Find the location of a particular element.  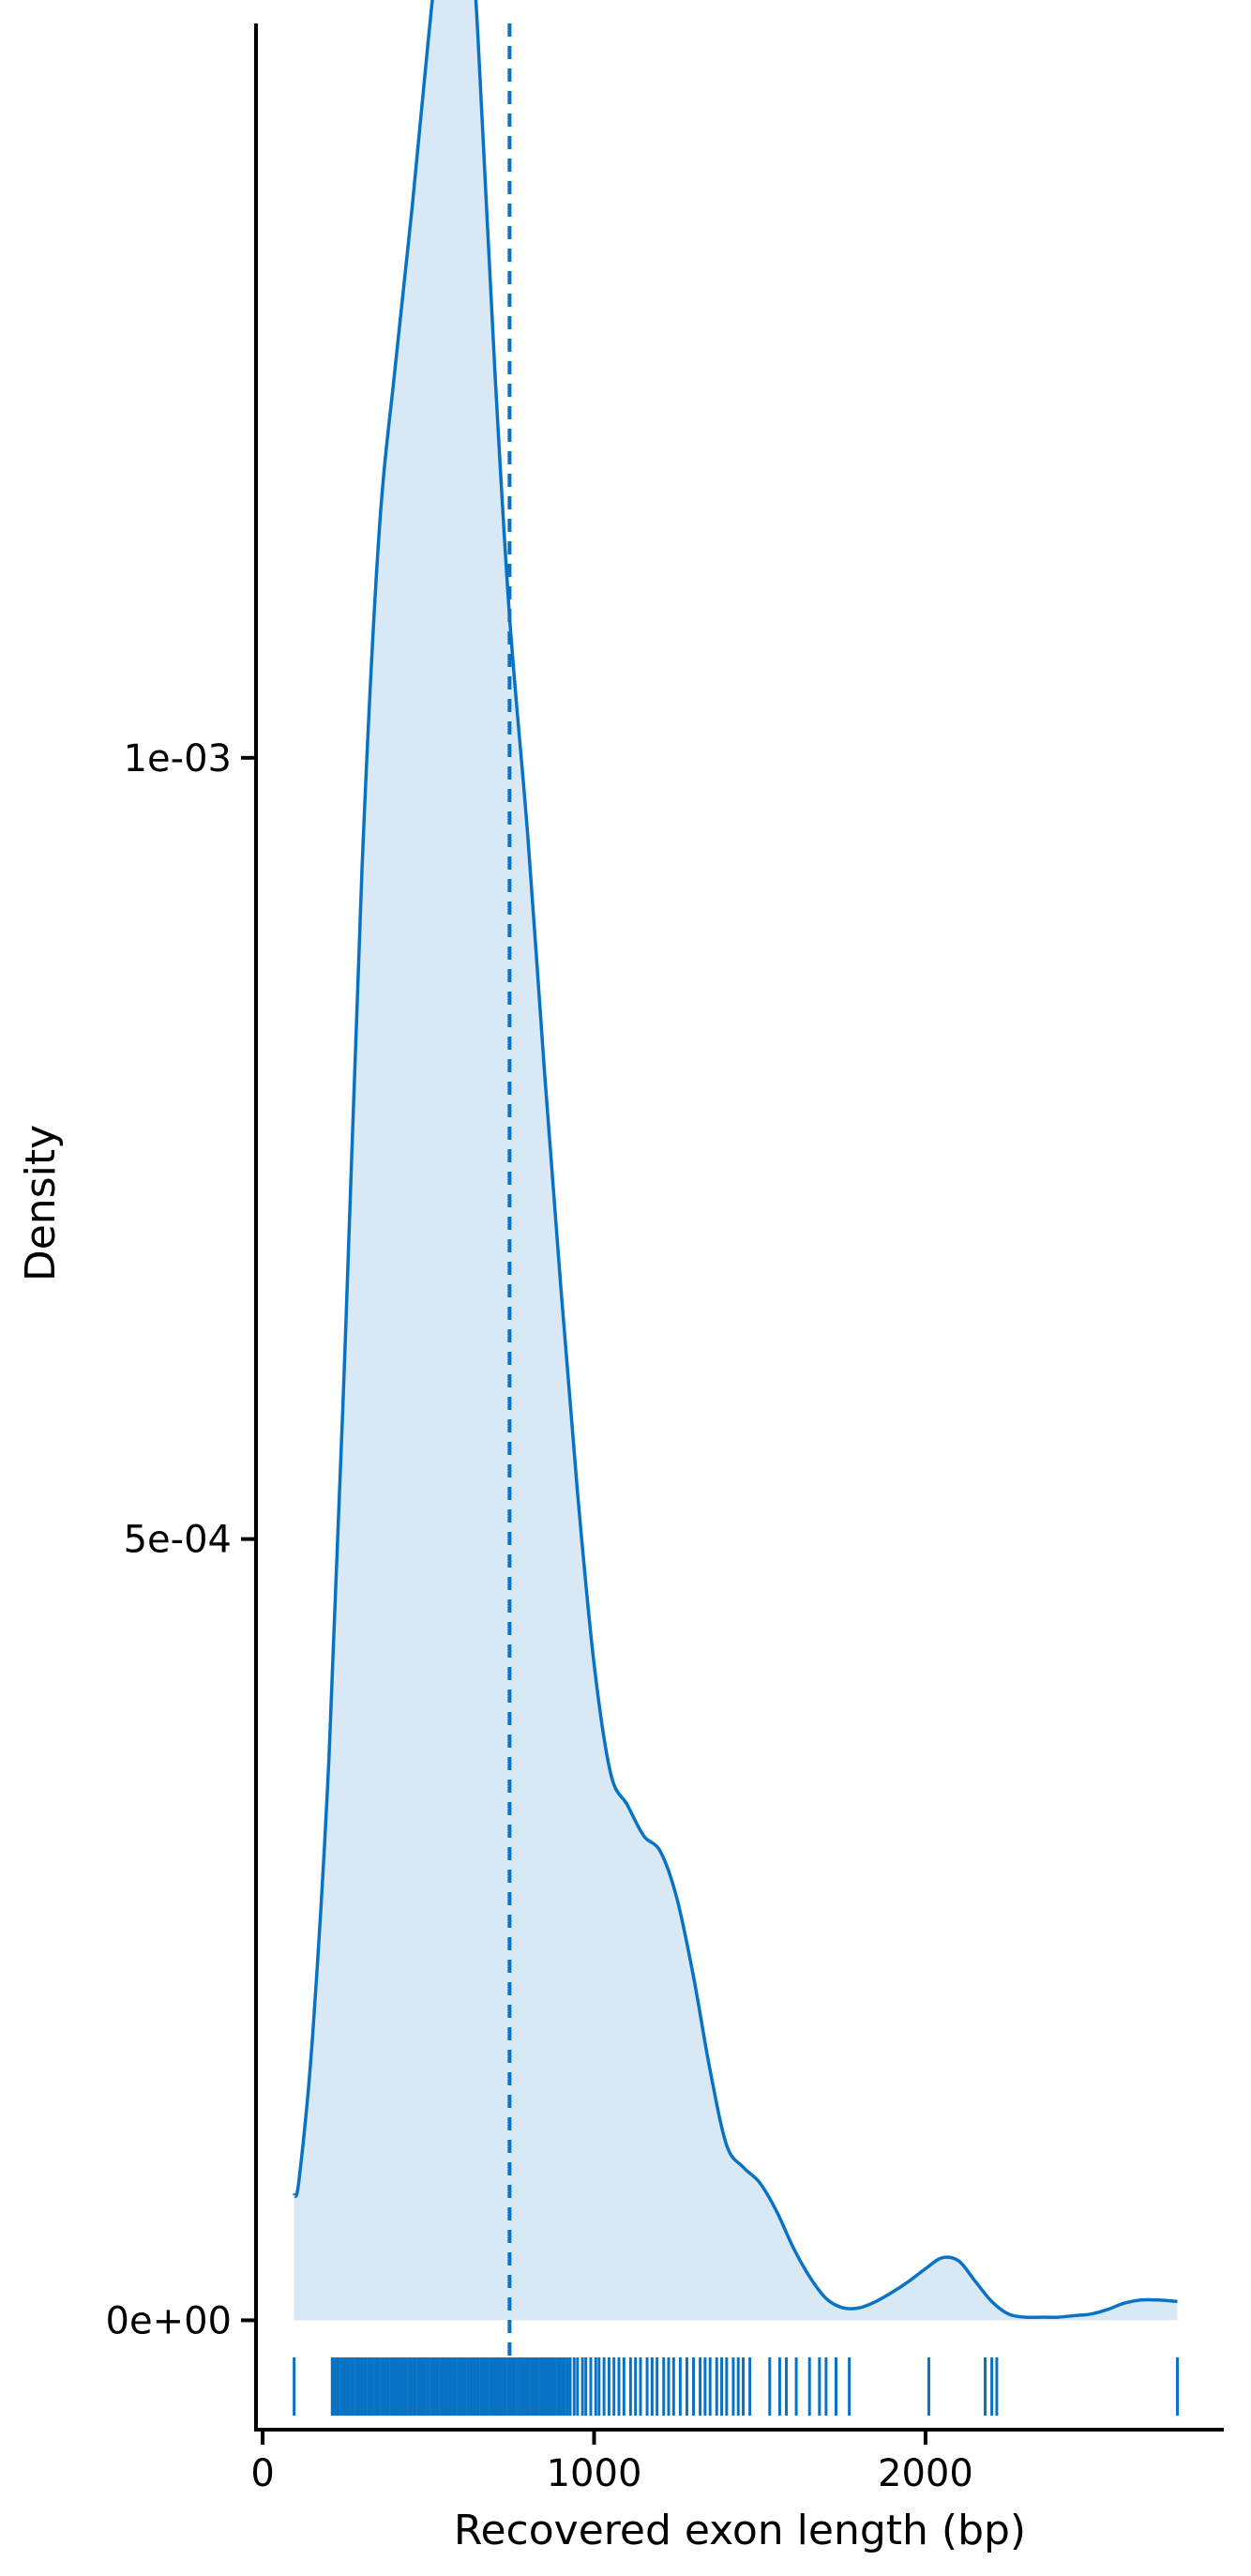

y-axis-title: Density is located at coordinates (41, 1203).